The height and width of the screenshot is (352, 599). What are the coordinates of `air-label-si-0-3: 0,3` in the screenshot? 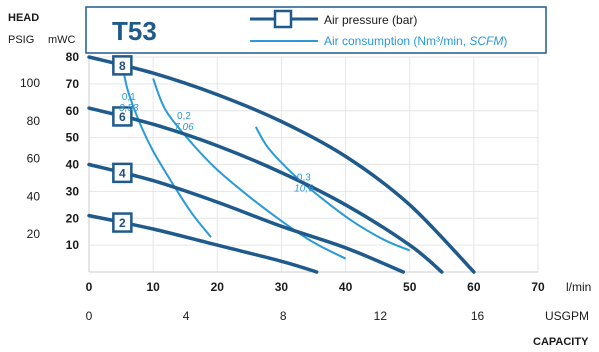 It's located at (304, 178).